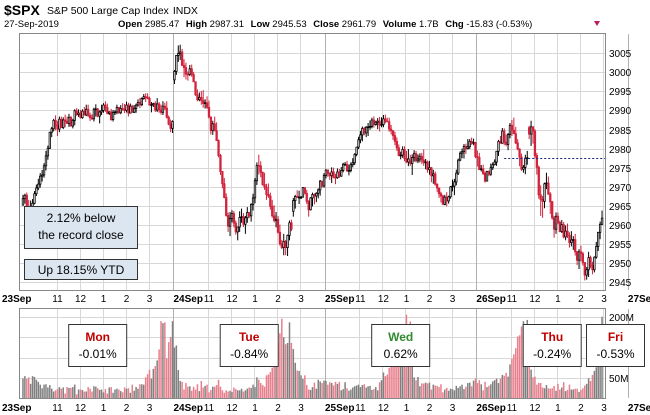  Describe the element at coordinates (621, 318) in the screenshot. I see `volume-tick-label: 200M` at that location.